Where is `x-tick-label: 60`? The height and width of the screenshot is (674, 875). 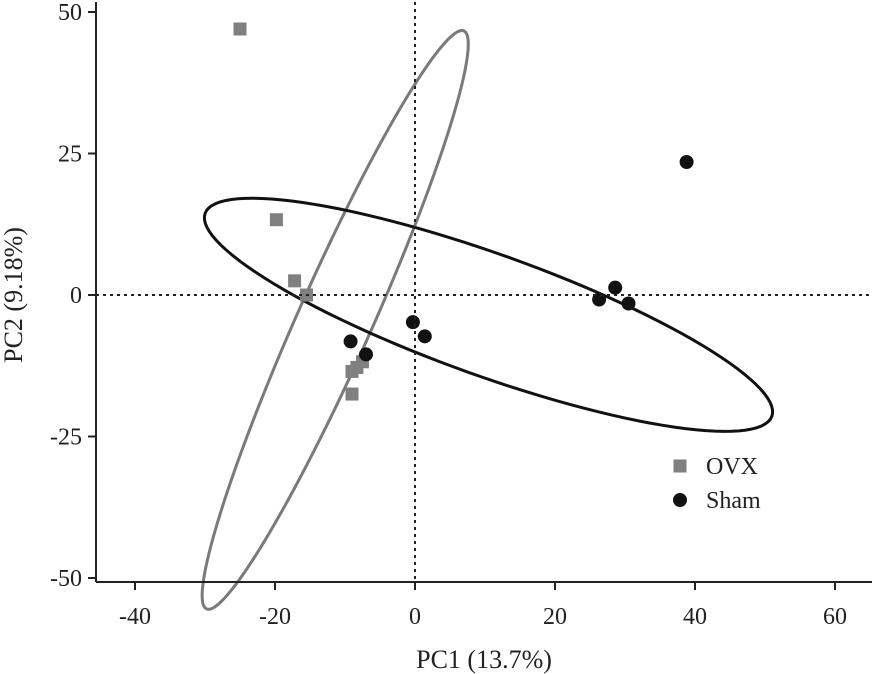
x-tick-label: 60 is located at coordinates (835, 617).